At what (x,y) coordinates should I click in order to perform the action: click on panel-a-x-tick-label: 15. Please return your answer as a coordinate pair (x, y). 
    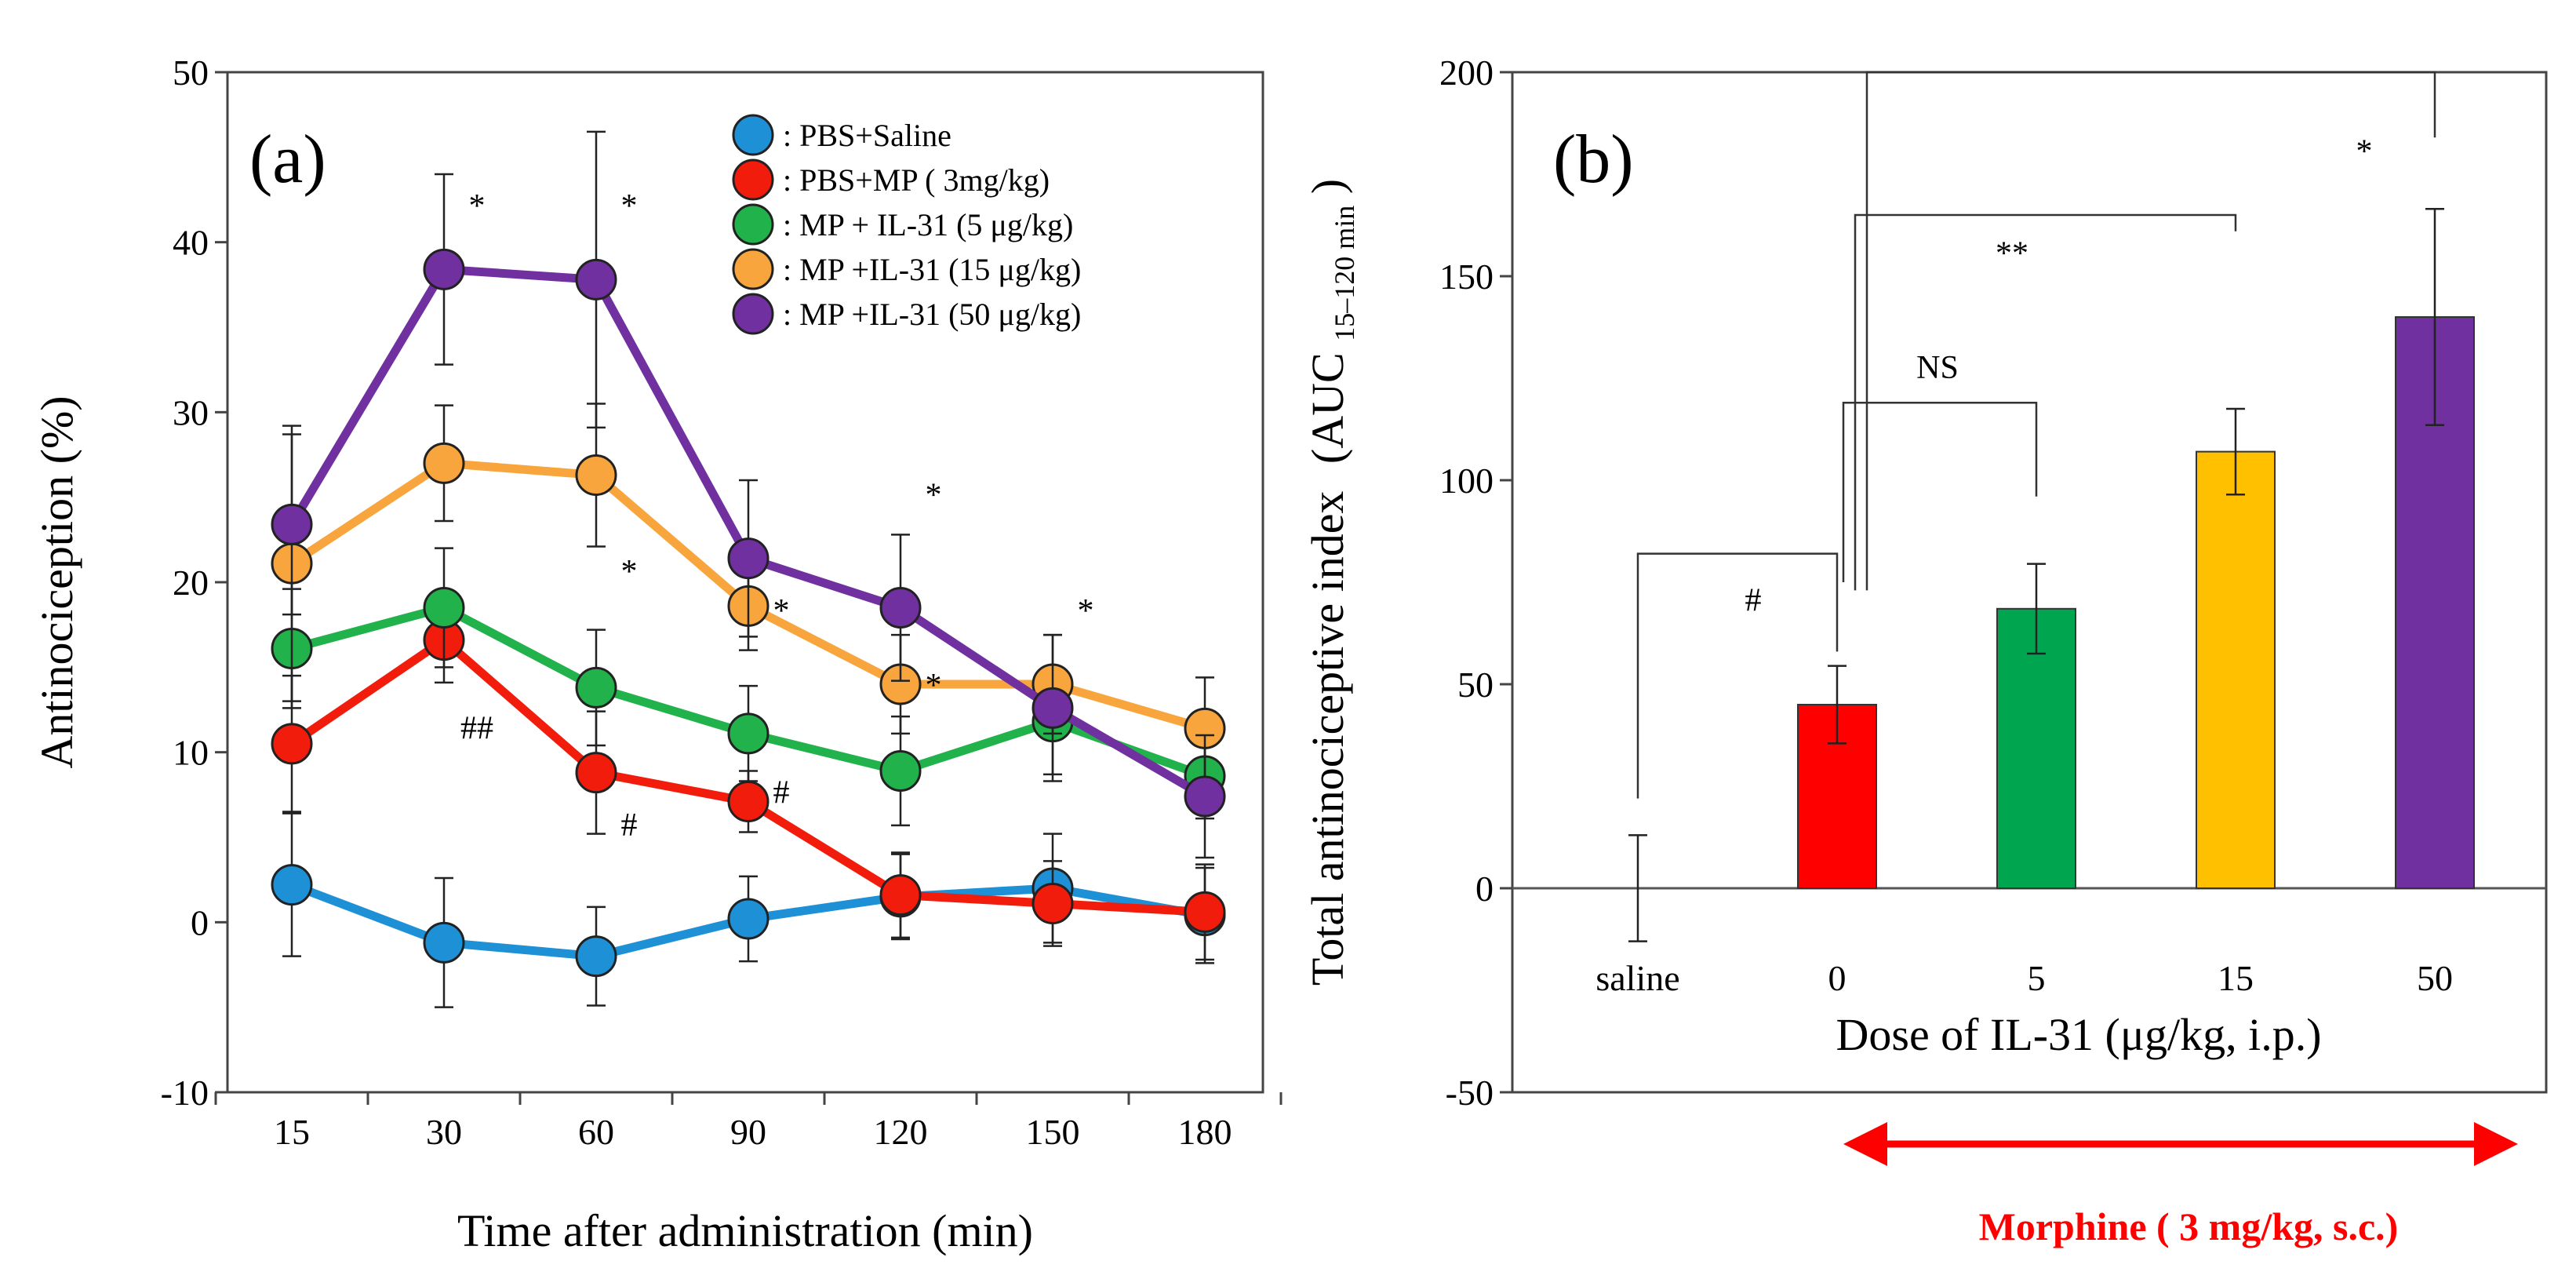
    Looking at the image, I should click on (292, 1132).